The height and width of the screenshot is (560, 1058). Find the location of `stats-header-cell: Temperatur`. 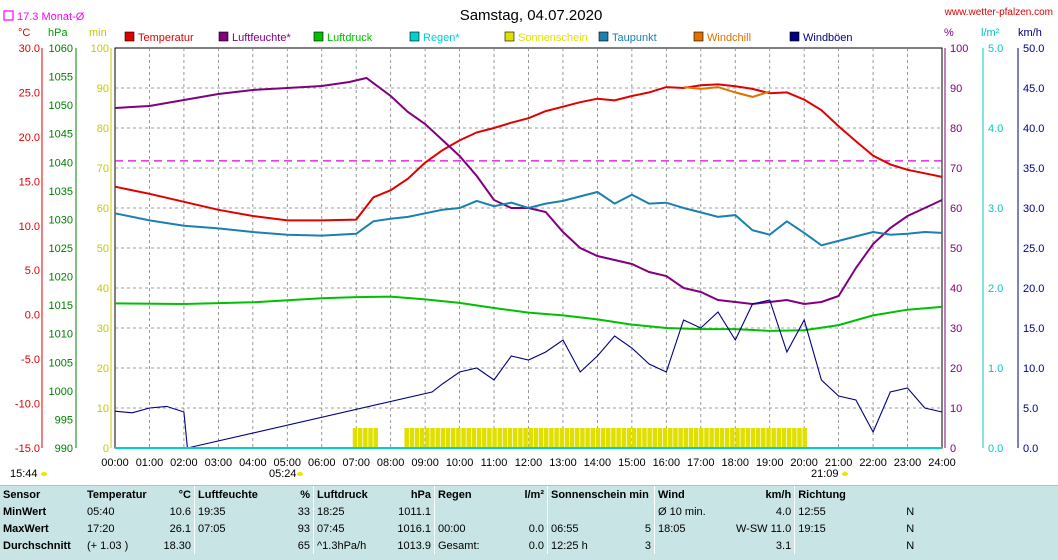

stats-header-cell: Temperatur is located at coordinates (117, 494).